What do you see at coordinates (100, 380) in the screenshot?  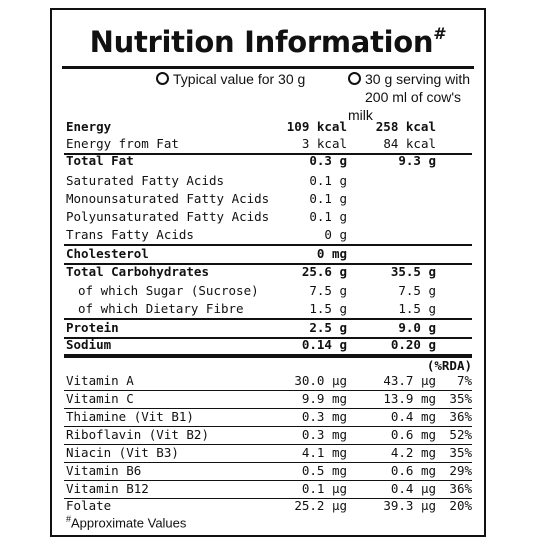 I see `vitamin-label: Vitamin A` at bounding box center [100, 380].